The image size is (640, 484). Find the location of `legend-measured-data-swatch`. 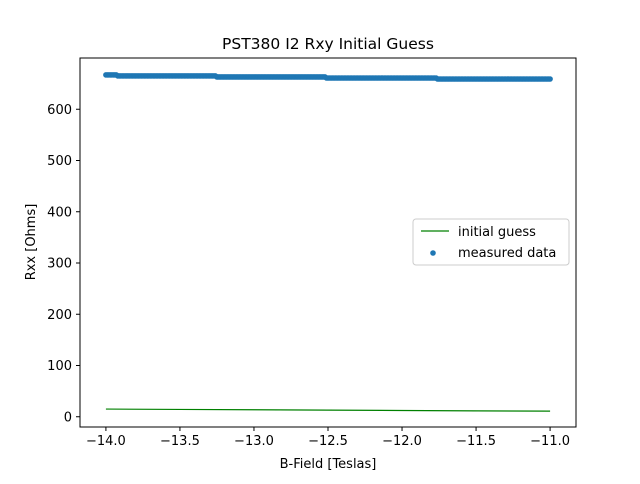

legend-measured-data-swatch is located at coordinates (433, 253).